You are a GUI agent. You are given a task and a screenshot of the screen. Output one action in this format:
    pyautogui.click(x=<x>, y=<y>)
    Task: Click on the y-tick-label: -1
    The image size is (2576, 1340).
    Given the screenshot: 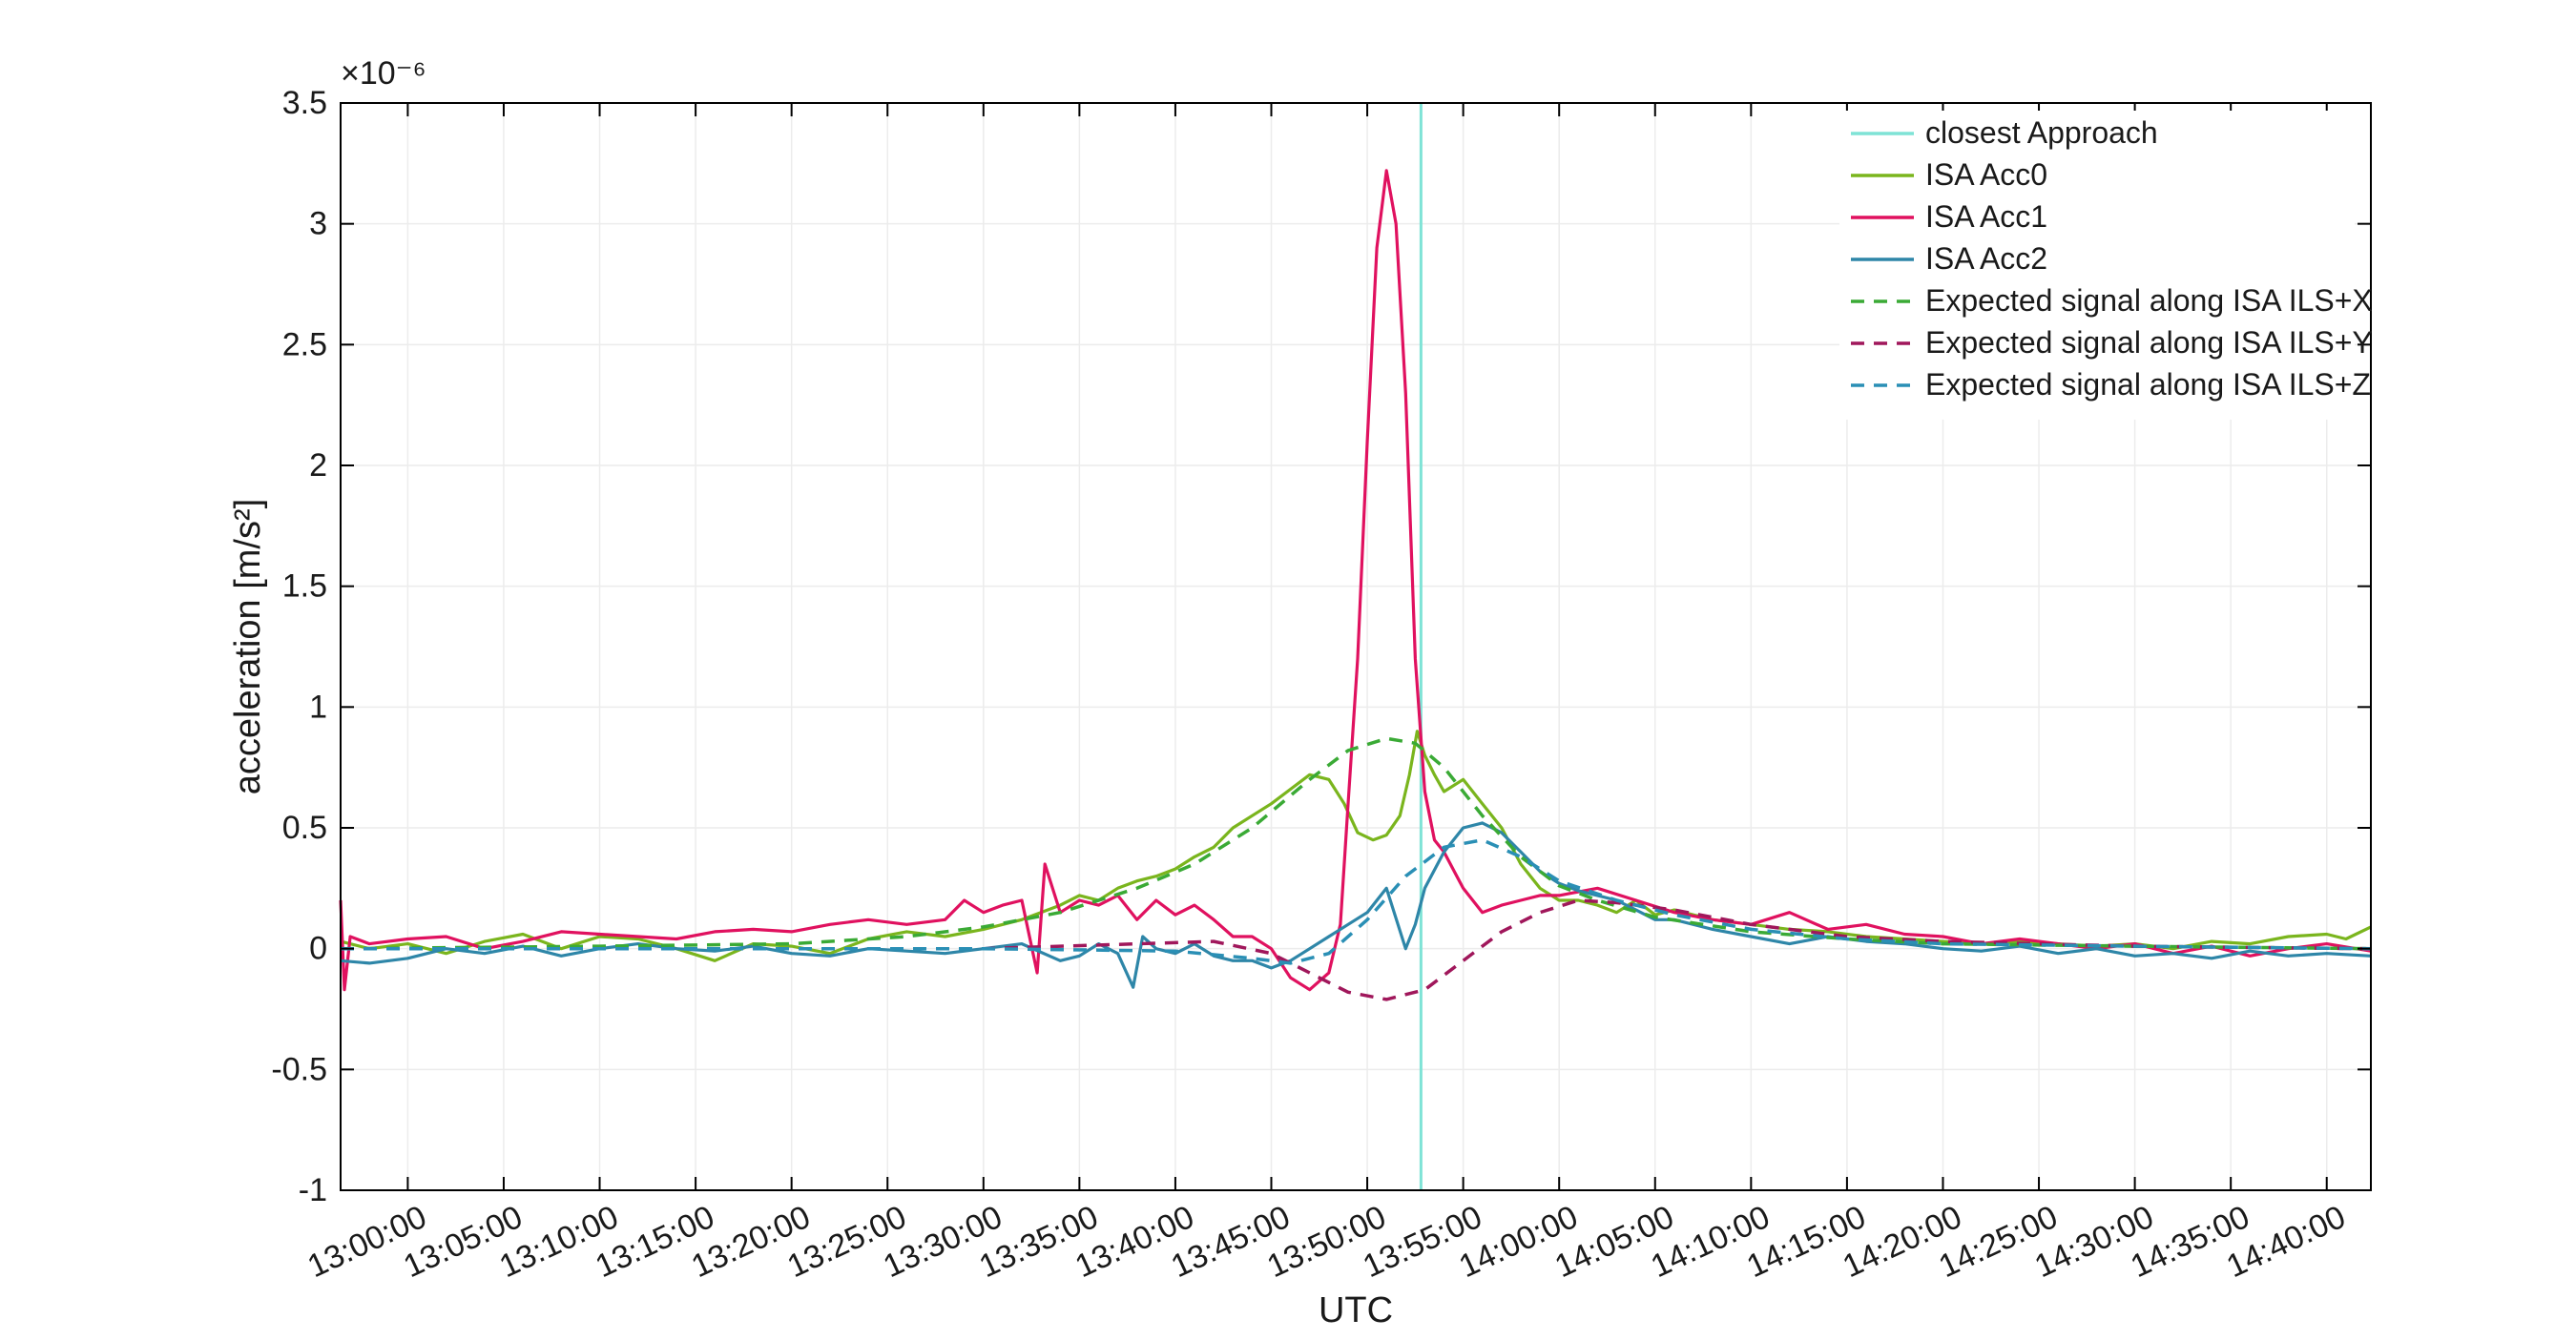 What is the action you would take?
    pyautogui.click(x=313, y=1190)
    